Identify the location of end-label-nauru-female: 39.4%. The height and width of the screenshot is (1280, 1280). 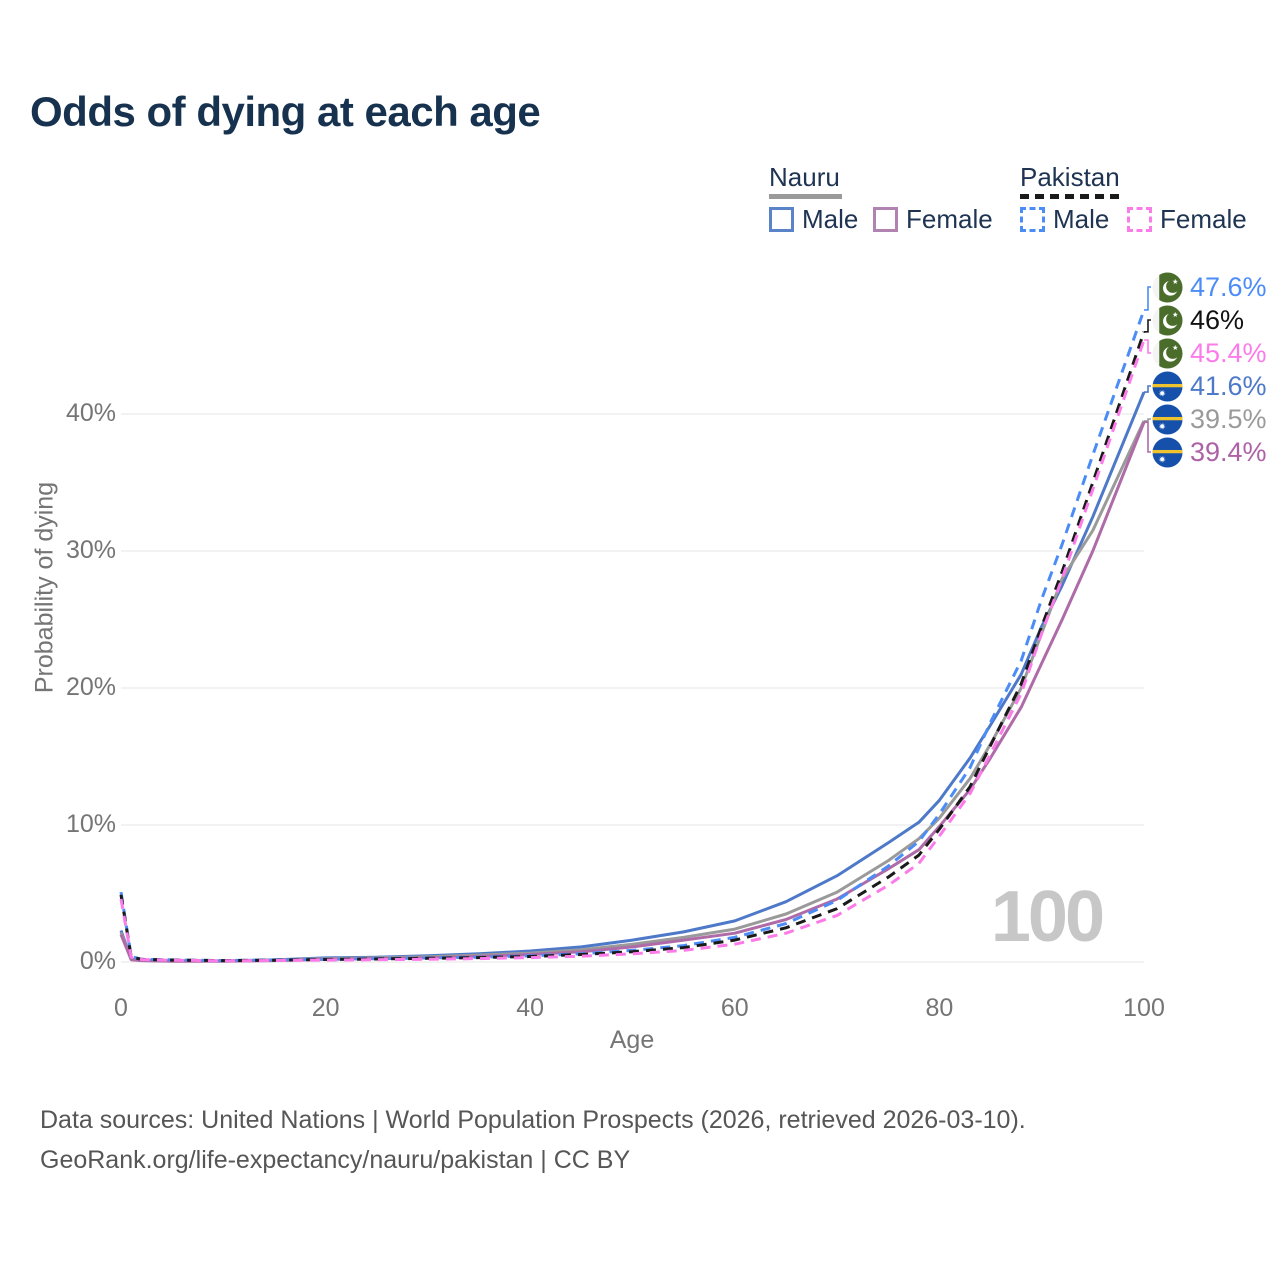
(1209, 452).